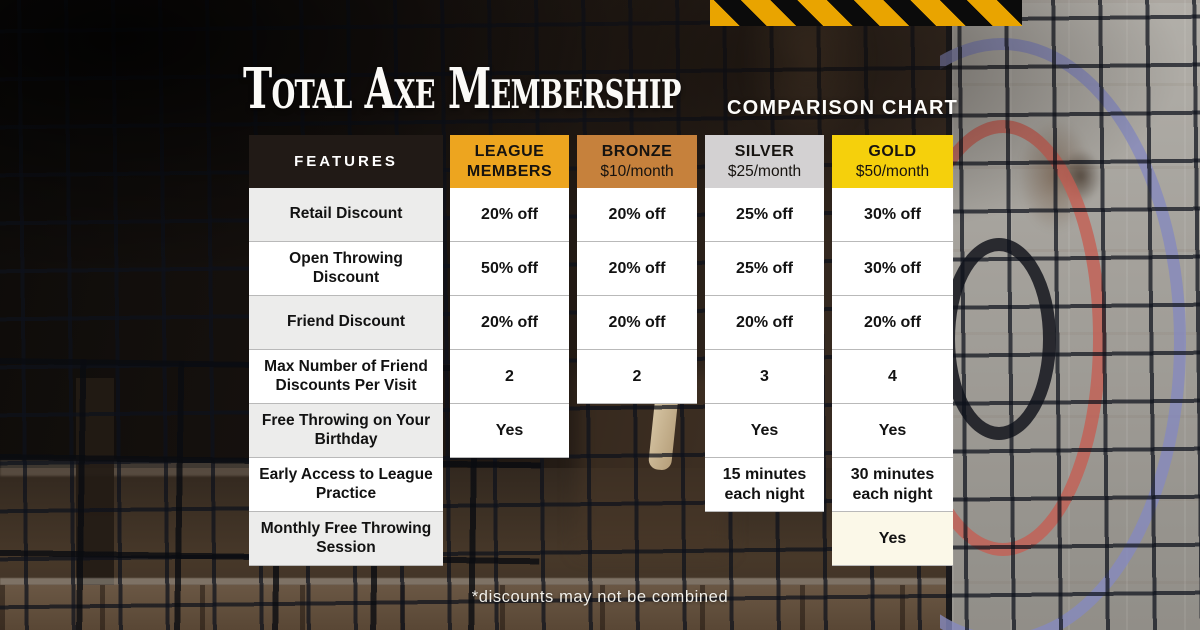  Describe the element at coordinates (843, 108) in the screenshot. I see `page-subtitle: COMPARISON CHART` at that location.